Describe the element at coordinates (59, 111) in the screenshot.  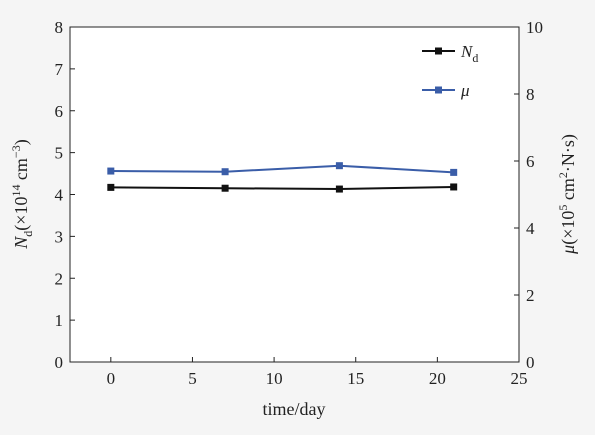
I see `y-left-tick-label: 6` at that location.